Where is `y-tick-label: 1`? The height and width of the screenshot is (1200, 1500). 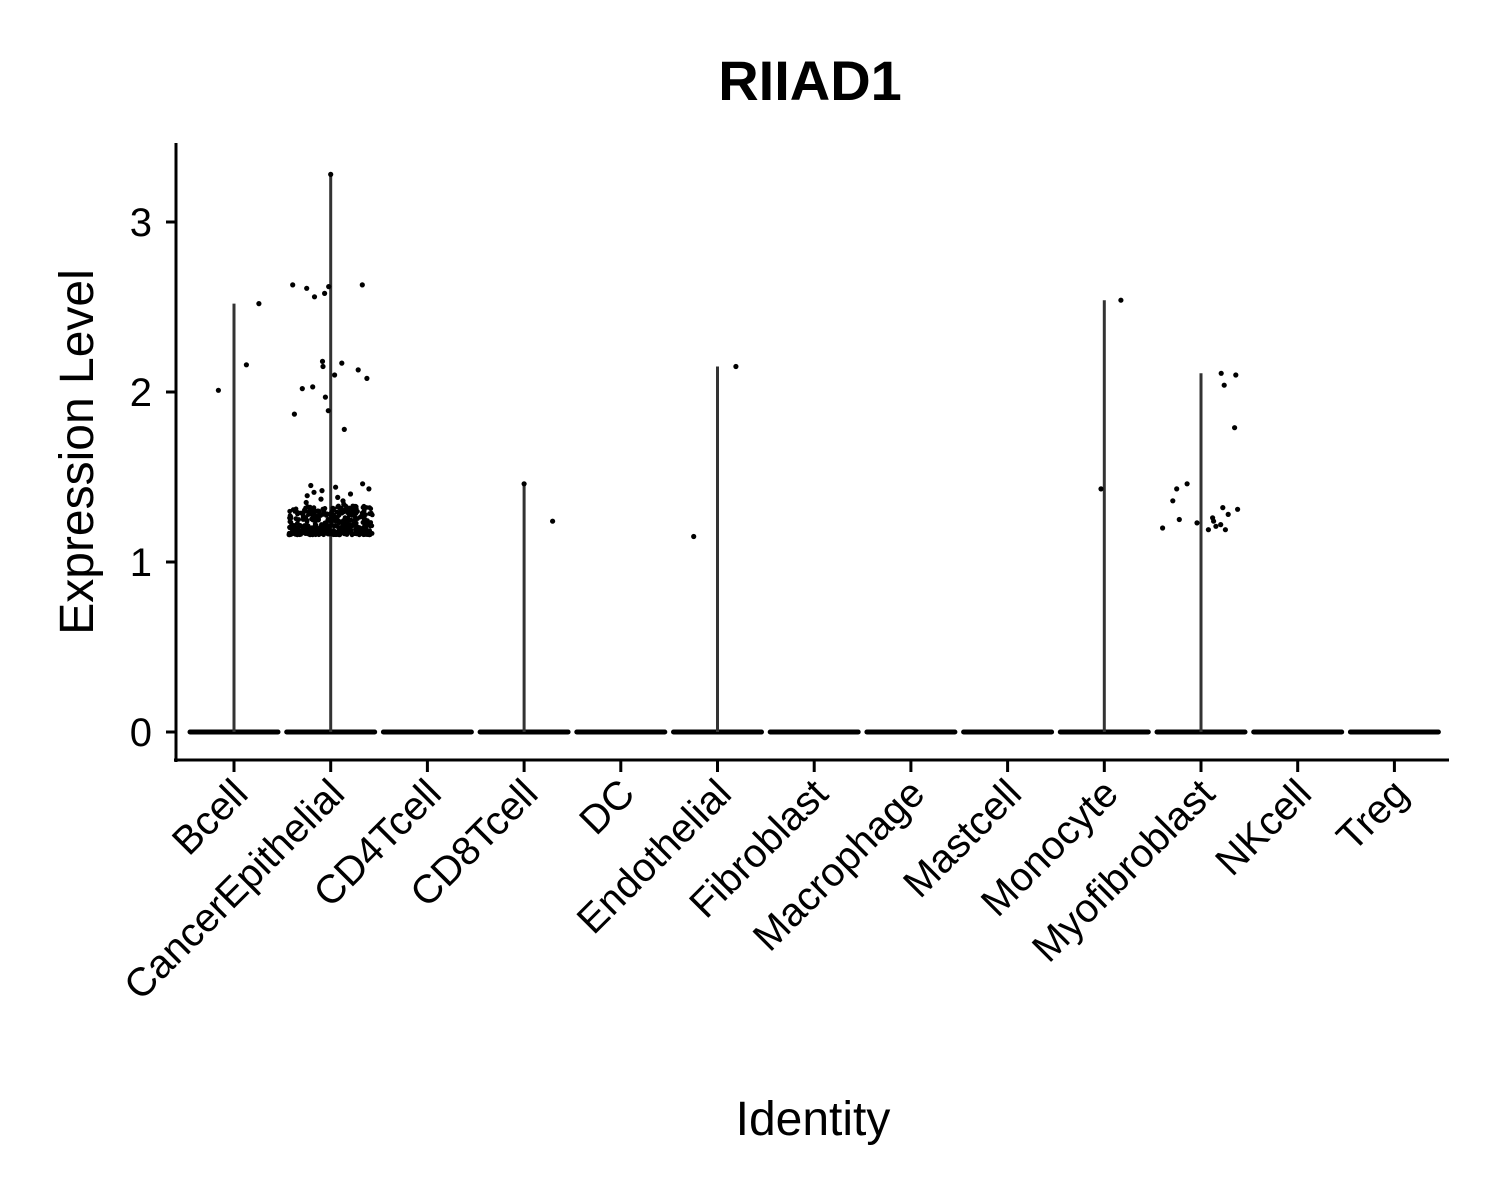 y-tick-label: 1 is located at coordinates (141, 563).